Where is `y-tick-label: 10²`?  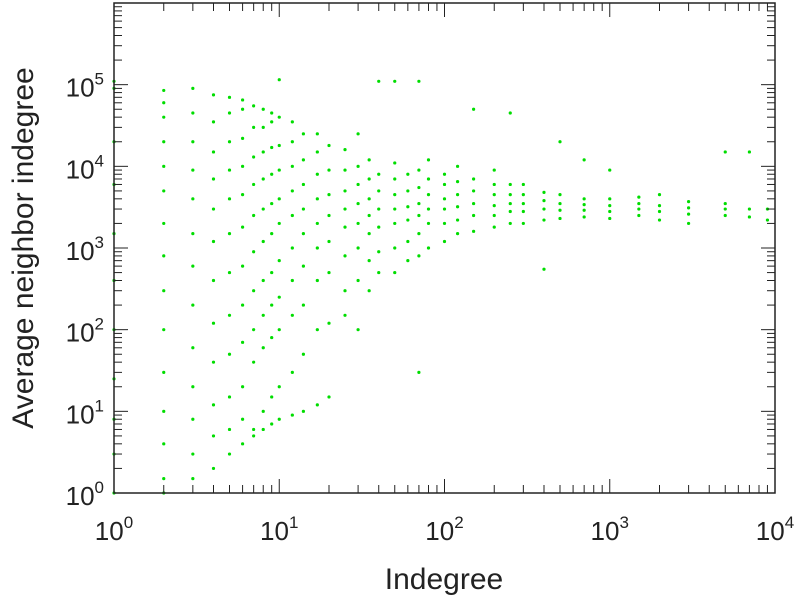
y-tick-label: 10² is located at coordinates (85, 331).